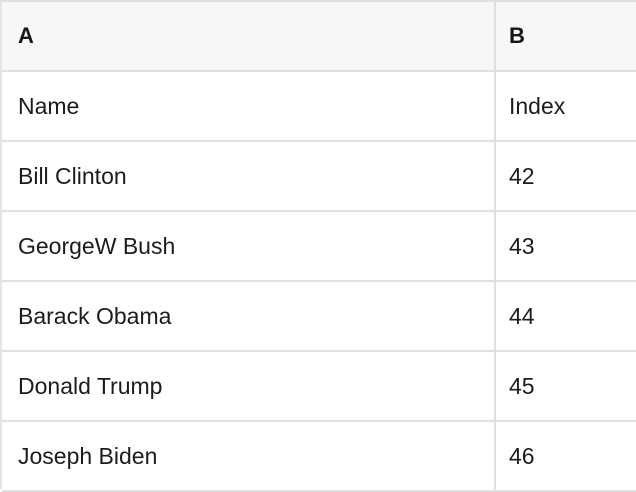  I want to click on table-row: Joseph Biden 46, so click(319, 457).